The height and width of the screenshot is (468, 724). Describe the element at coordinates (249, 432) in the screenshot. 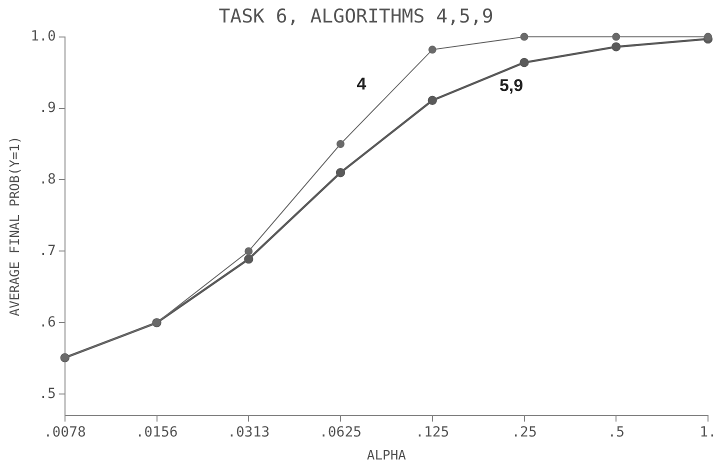

I see `x-tick-label: .0313` at that location.